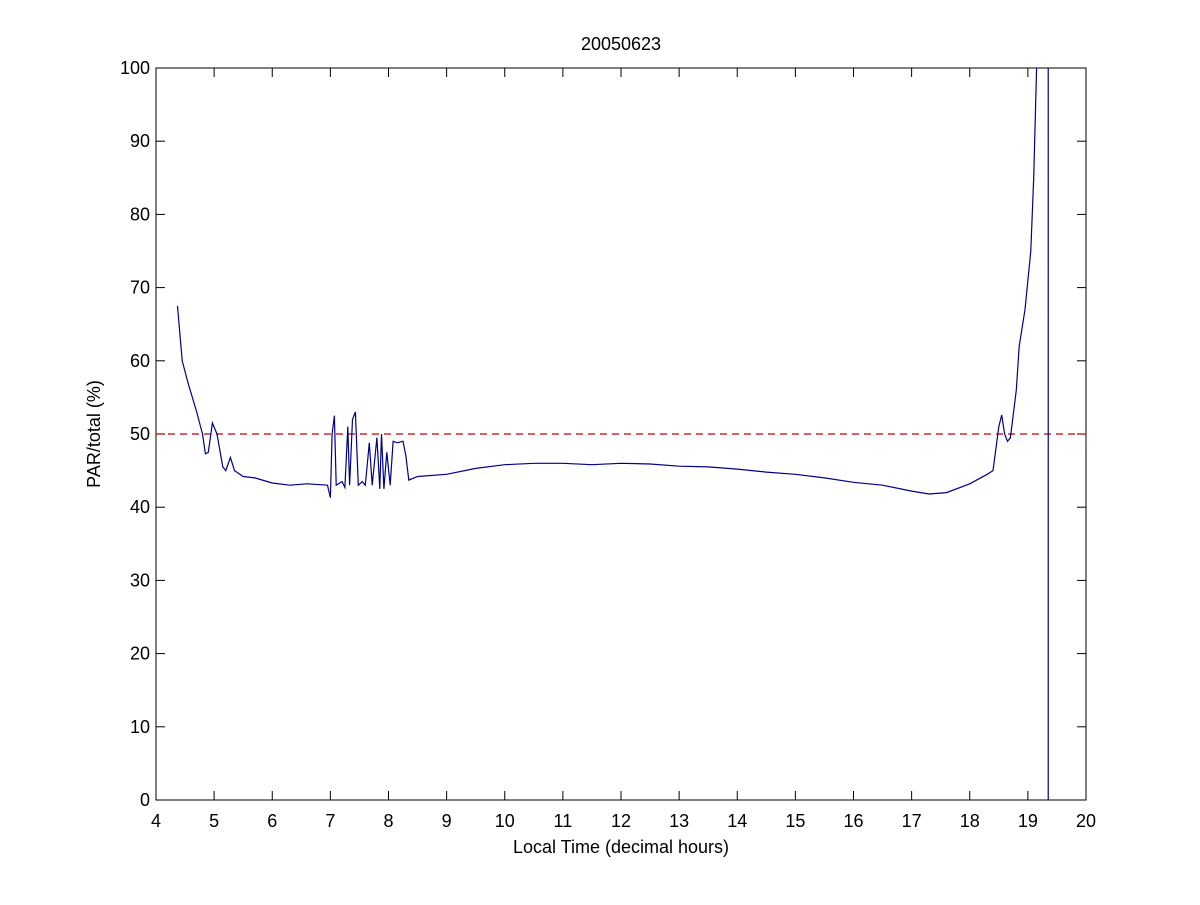 The image size is (1200, 905). What do you see at coordinates (140, 434) in the screenshot?
I see `y-tick-label: 50` at bounding box center [140, 434].